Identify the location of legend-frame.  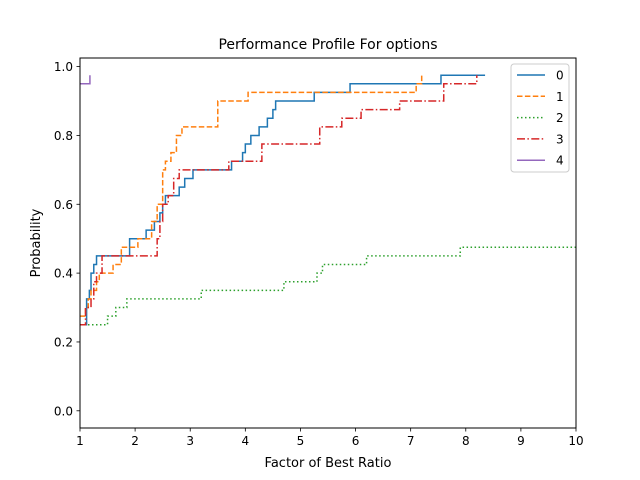
(540, 118).